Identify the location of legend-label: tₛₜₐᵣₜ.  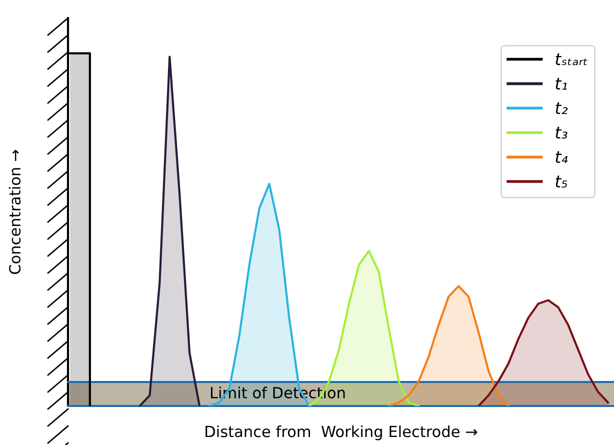
(572, 59).